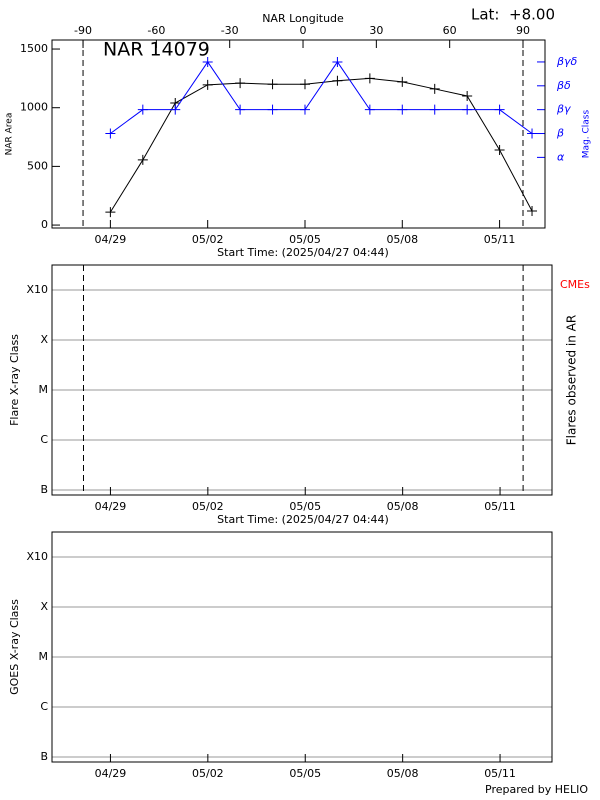 The image size is (600, 800). I want to click on lat-annotation: Lat: +8.00, so click(513, 15).